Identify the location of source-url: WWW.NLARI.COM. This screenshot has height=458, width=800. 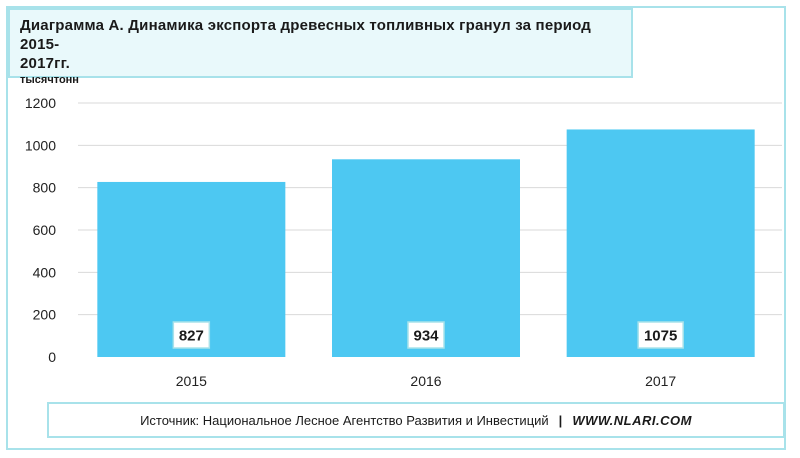
(632, 420).